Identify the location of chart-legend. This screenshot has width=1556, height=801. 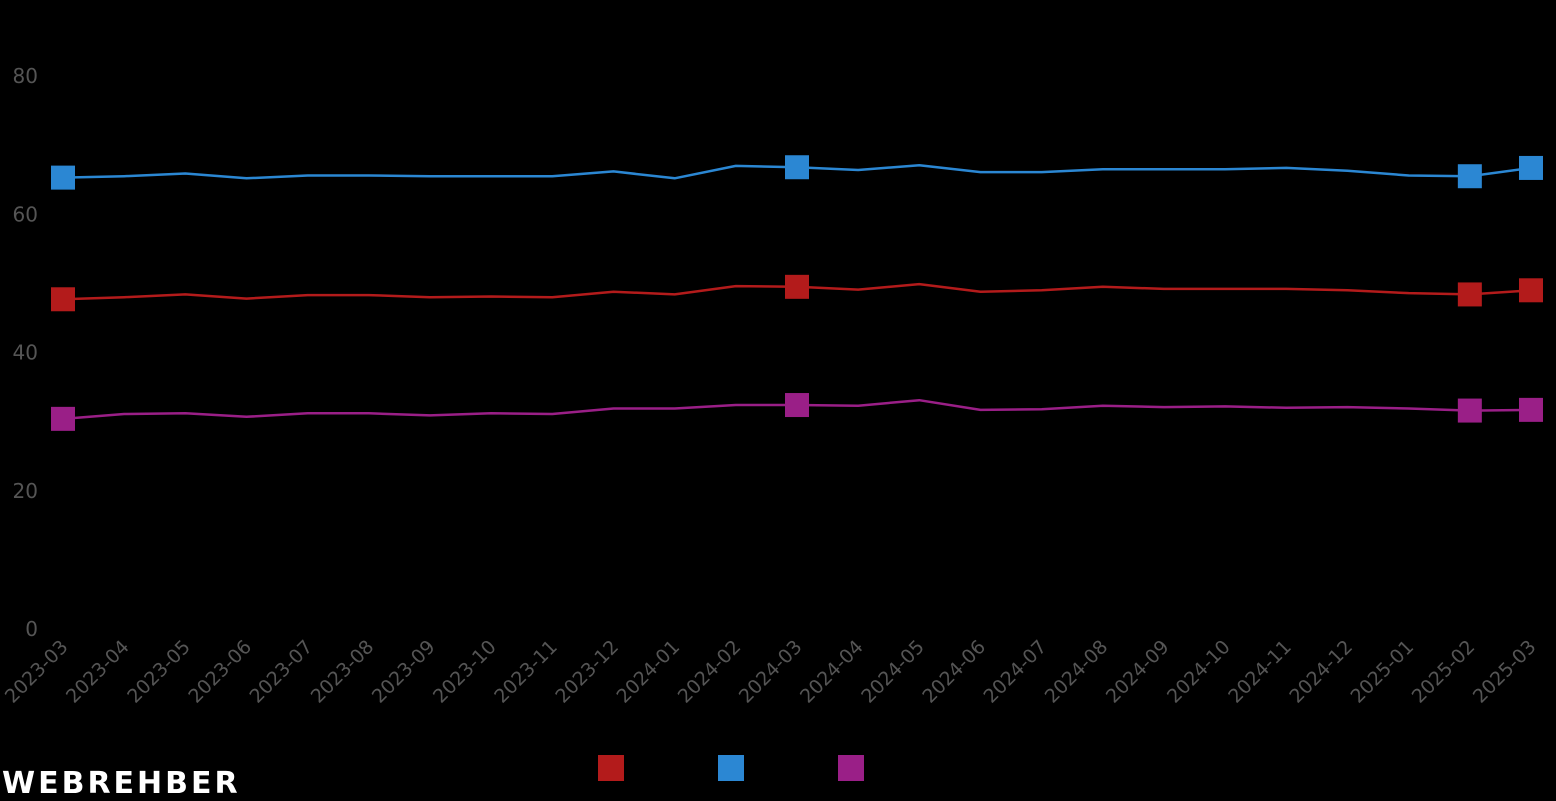
(778, 768).